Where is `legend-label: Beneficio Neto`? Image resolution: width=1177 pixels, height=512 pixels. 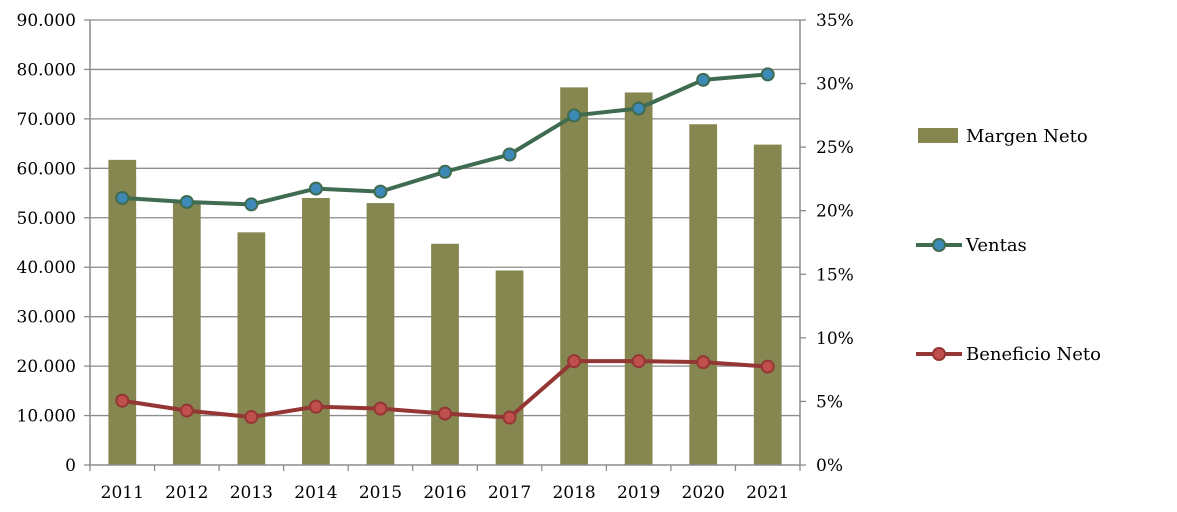 legend-label: Beneficio Neto is located at coordinates (1033, 354).